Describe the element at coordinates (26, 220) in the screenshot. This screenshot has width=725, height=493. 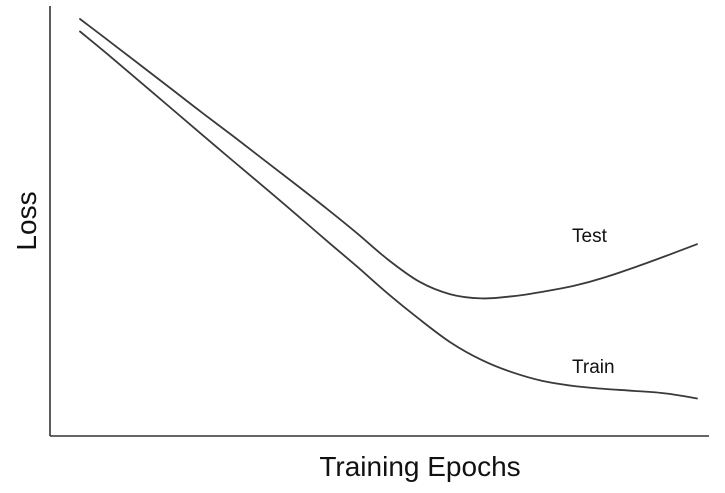
I see `y-axis-label: Loss` at that location.